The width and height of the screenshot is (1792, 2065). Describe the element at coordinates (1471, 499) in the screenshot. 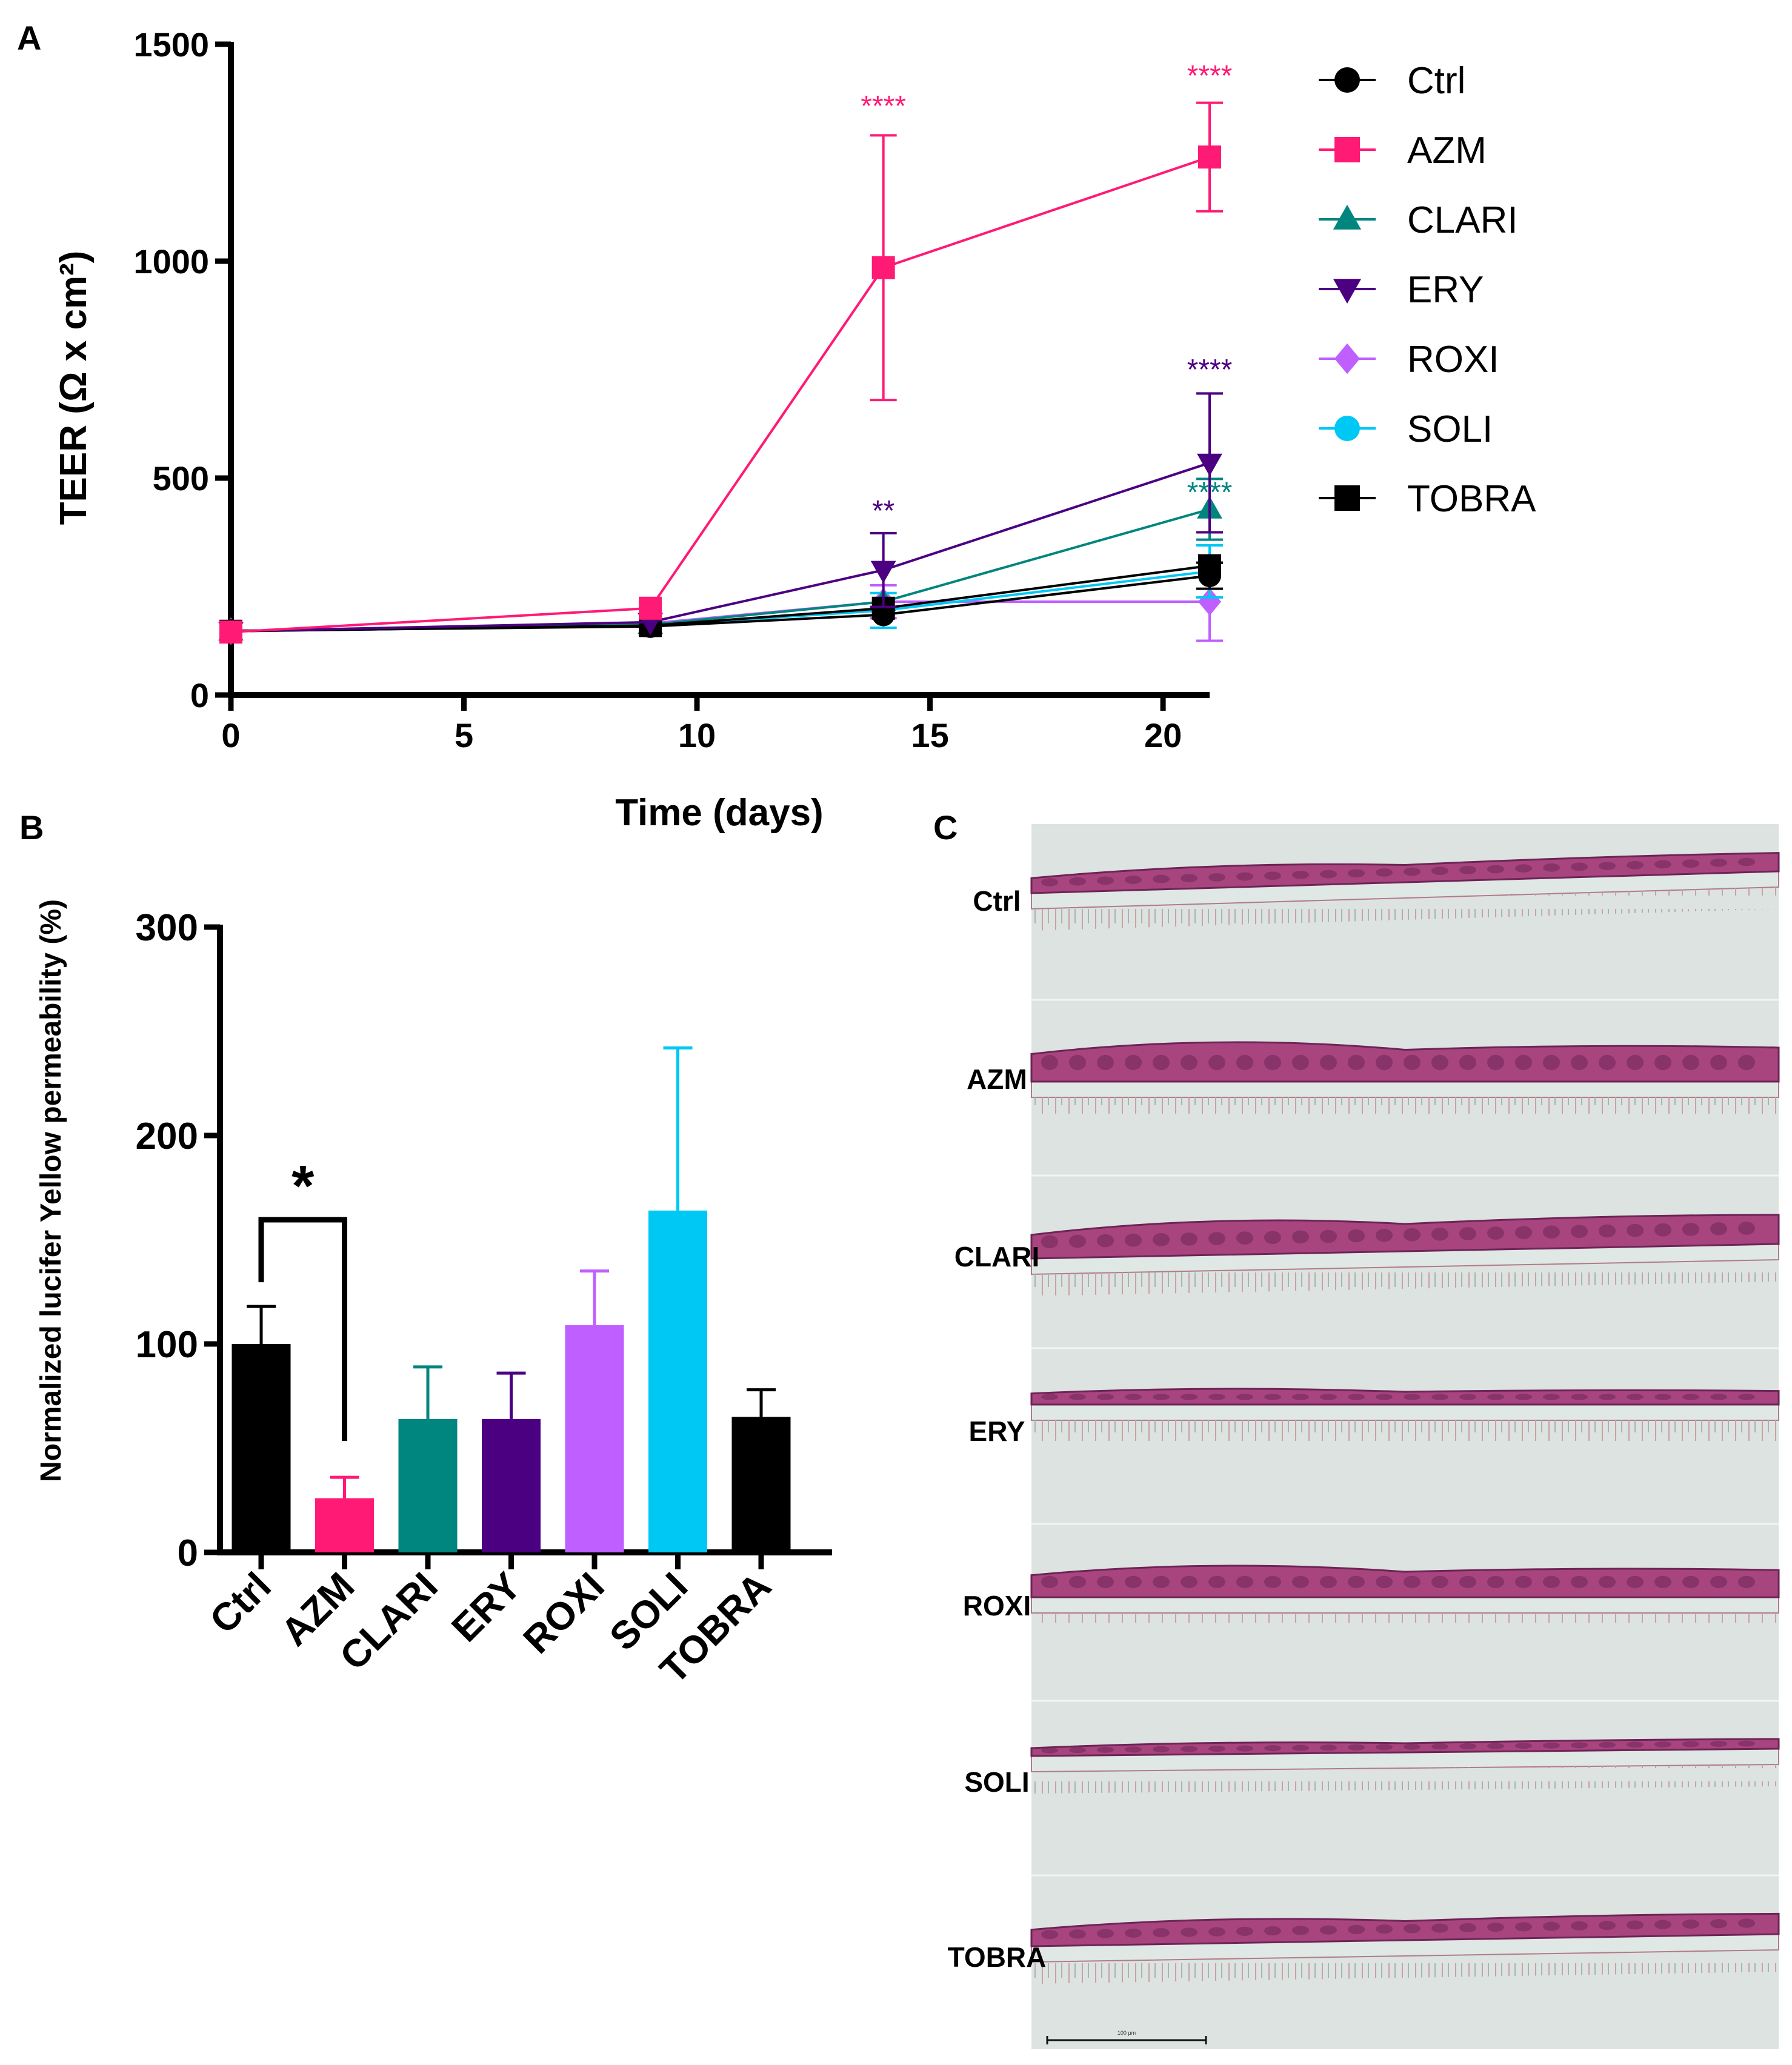

I see `legend-label-tobra: TOBRA` at that location.